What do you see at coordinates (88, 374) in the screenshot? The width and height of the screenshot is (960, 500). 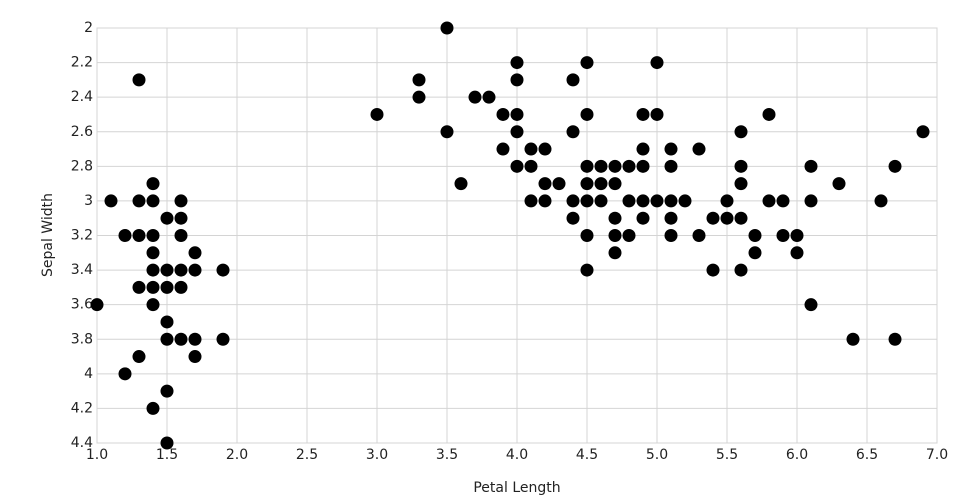 I see `y-tick-label: 4` at bounding box center [88, 374].